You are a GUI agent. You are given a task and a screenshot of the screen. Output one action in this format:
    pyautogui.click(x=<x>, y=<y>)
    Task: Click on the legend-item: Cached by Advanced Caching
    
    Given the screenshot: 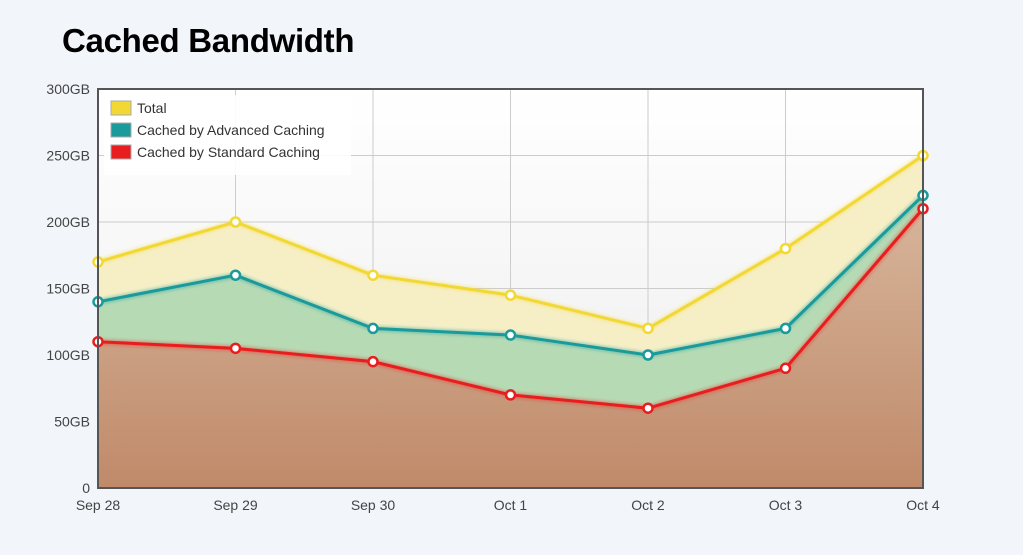 What is the action you would take?
    pyautogui.click(x=217, y=130)
    